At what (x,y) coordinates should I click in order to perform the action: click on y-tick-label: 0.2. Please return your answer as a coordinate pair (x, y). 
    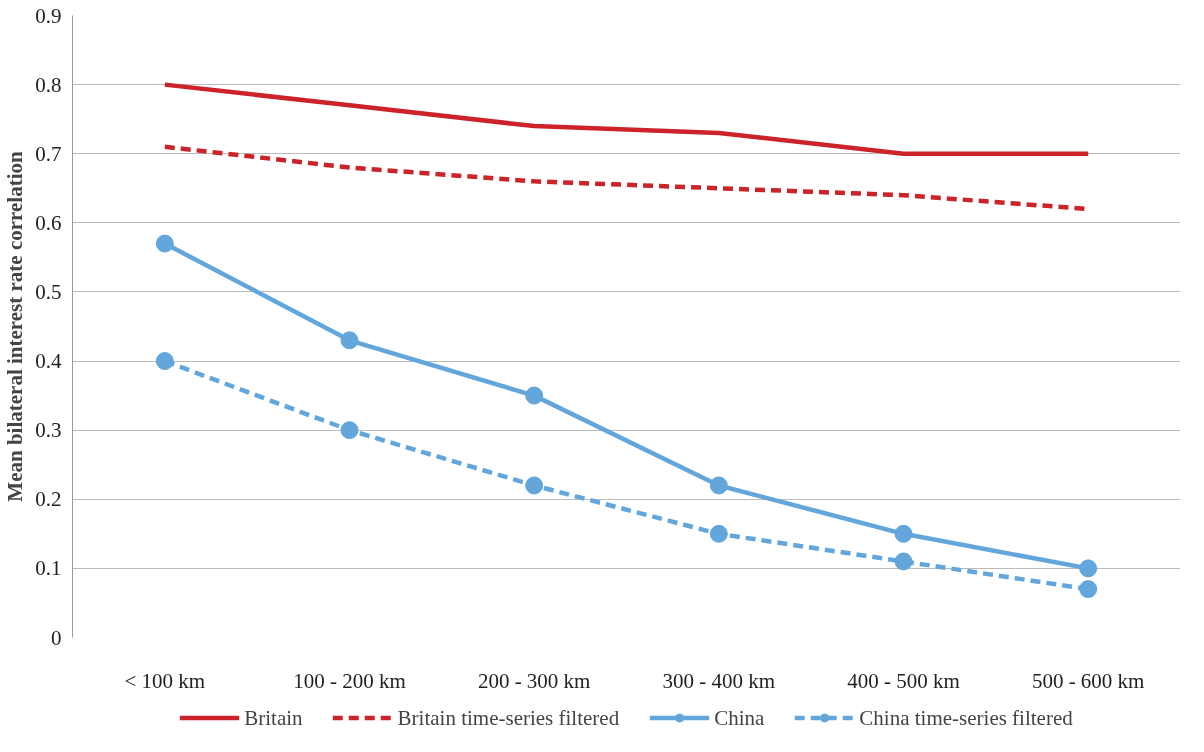
    Looking at the image, I should click on (48, 499).